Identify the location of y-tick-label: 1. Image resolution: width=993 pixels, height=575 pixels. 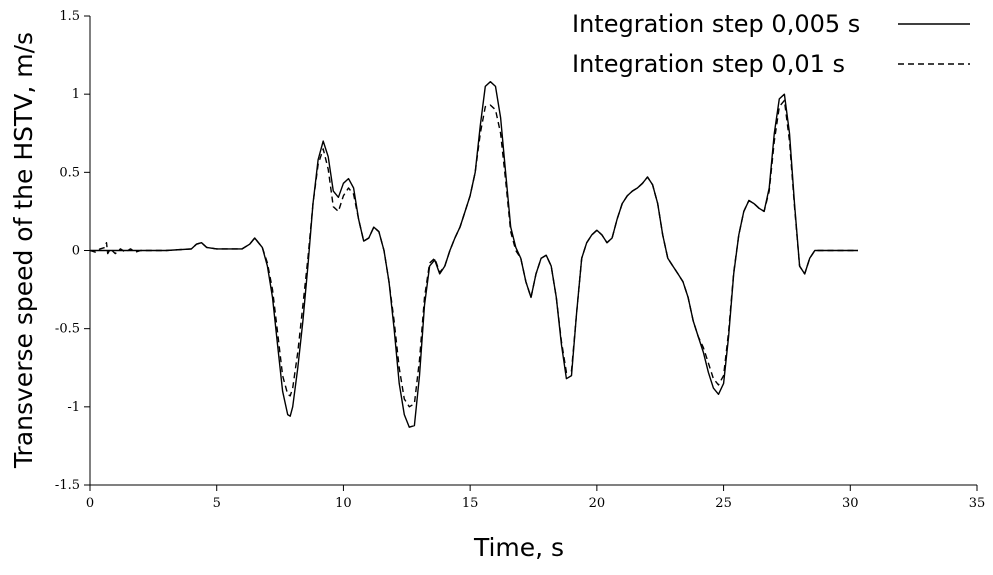
(76, 94).